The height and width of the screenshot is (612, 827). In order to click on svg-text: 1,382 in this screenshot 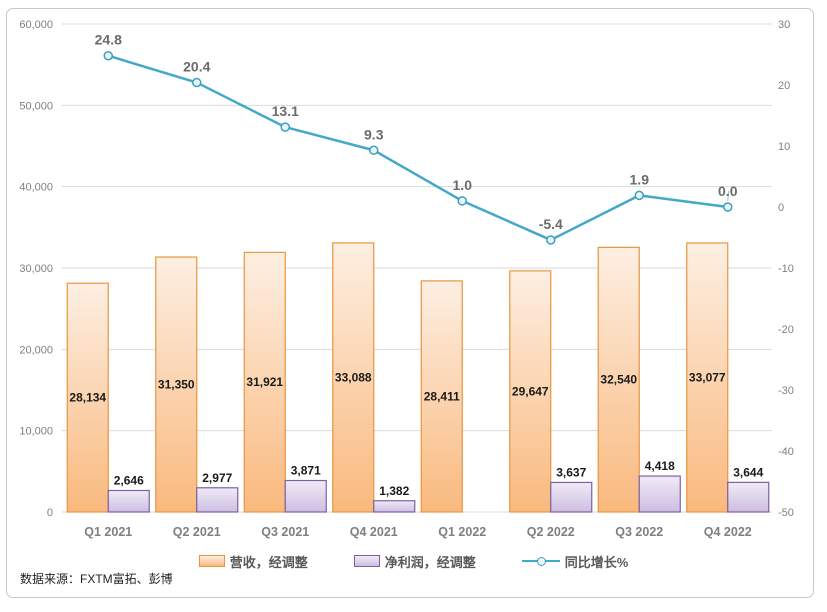, I will do `click(394, 491)`.